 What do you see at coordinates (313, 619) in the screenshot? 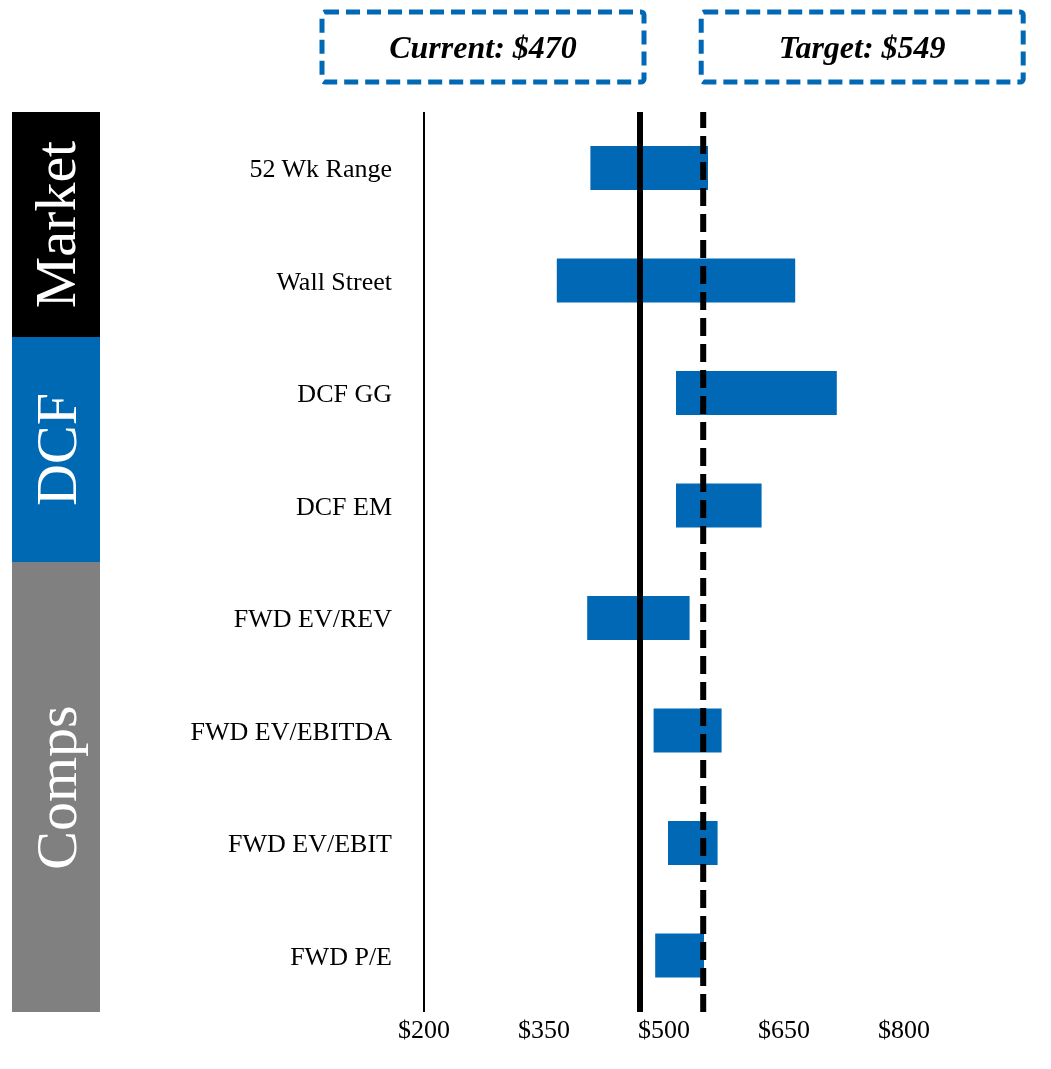
I see `y-tick-label: FWD EV/REV` at bounding box center [313, 619].